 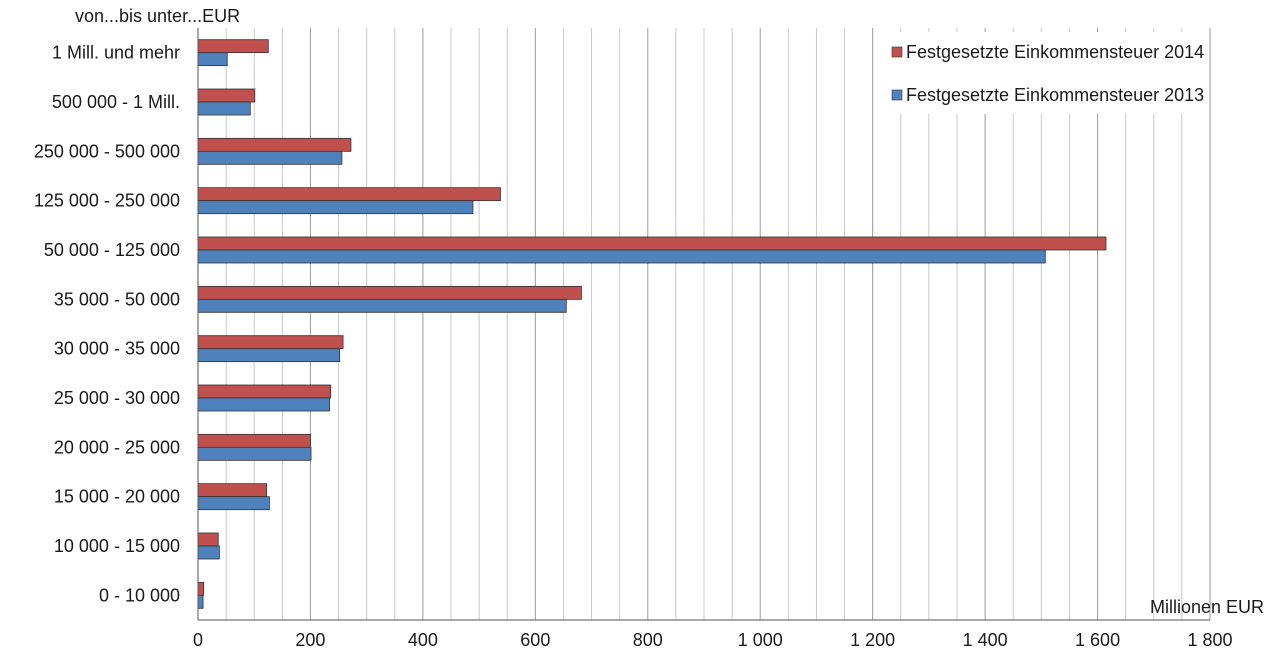 What do you see at coordinates (107, 151) in the screenshot?
I see `y-tick-label: 250 000 - 500 000` at bounding box center [107, 151].